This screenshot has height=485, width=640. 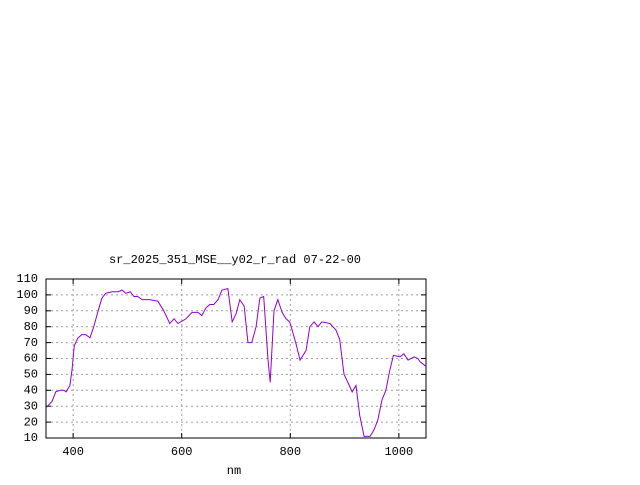 I want to click on x-axis-label: nm, so click(x=234, y=471).